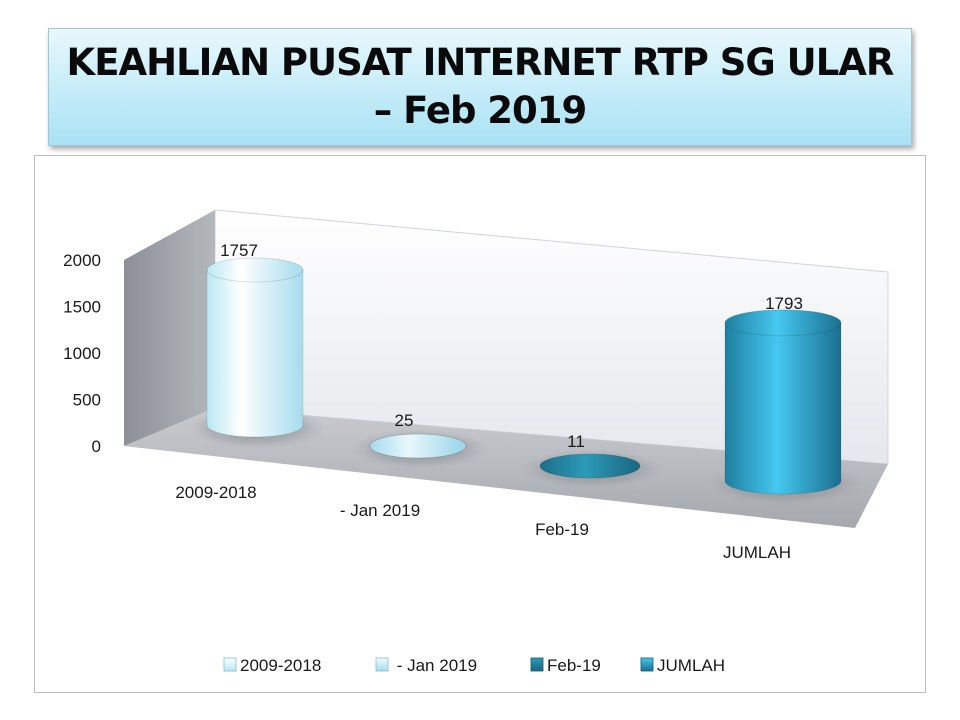  I want to click on category-label: Feb-19, so click(562, 529).